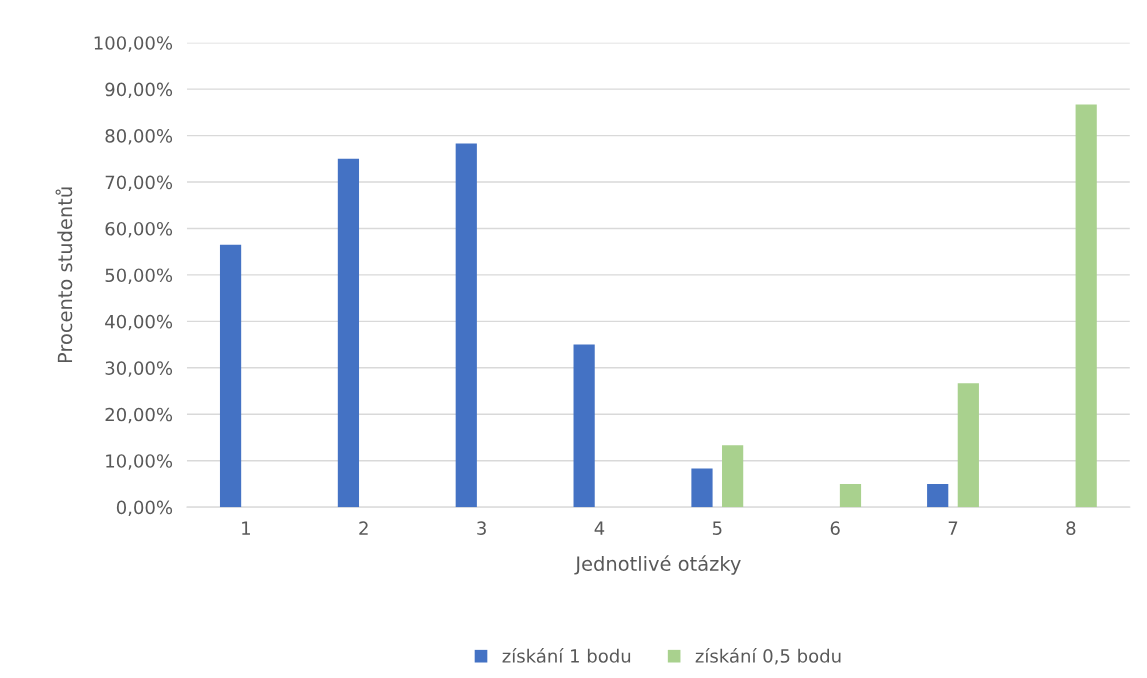 The image size is (1147, 678). I want to click on y-axis-title: Procento studentů, so click(64, 275).